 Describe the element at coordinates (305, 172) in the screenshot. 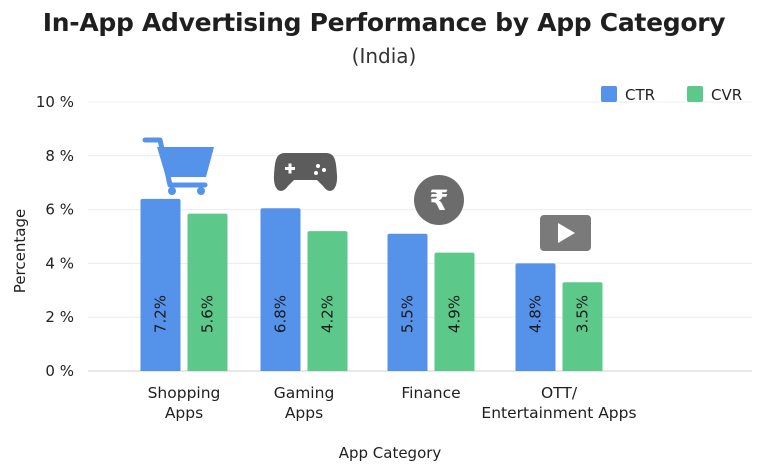

I see `gamepad-icon` at that location.